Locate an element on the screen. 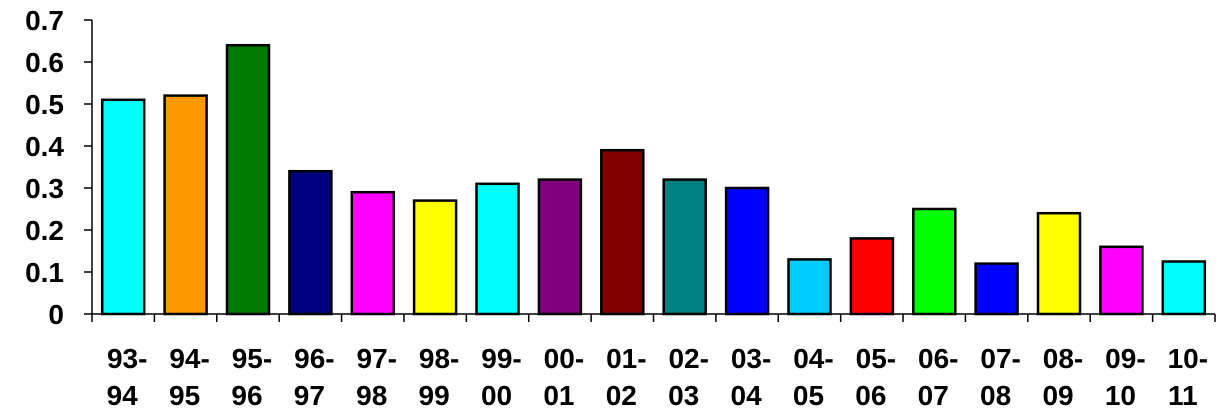 The image size is (1228, 419). x-tick-label: 01-02 is located at coordinates (626, 377).